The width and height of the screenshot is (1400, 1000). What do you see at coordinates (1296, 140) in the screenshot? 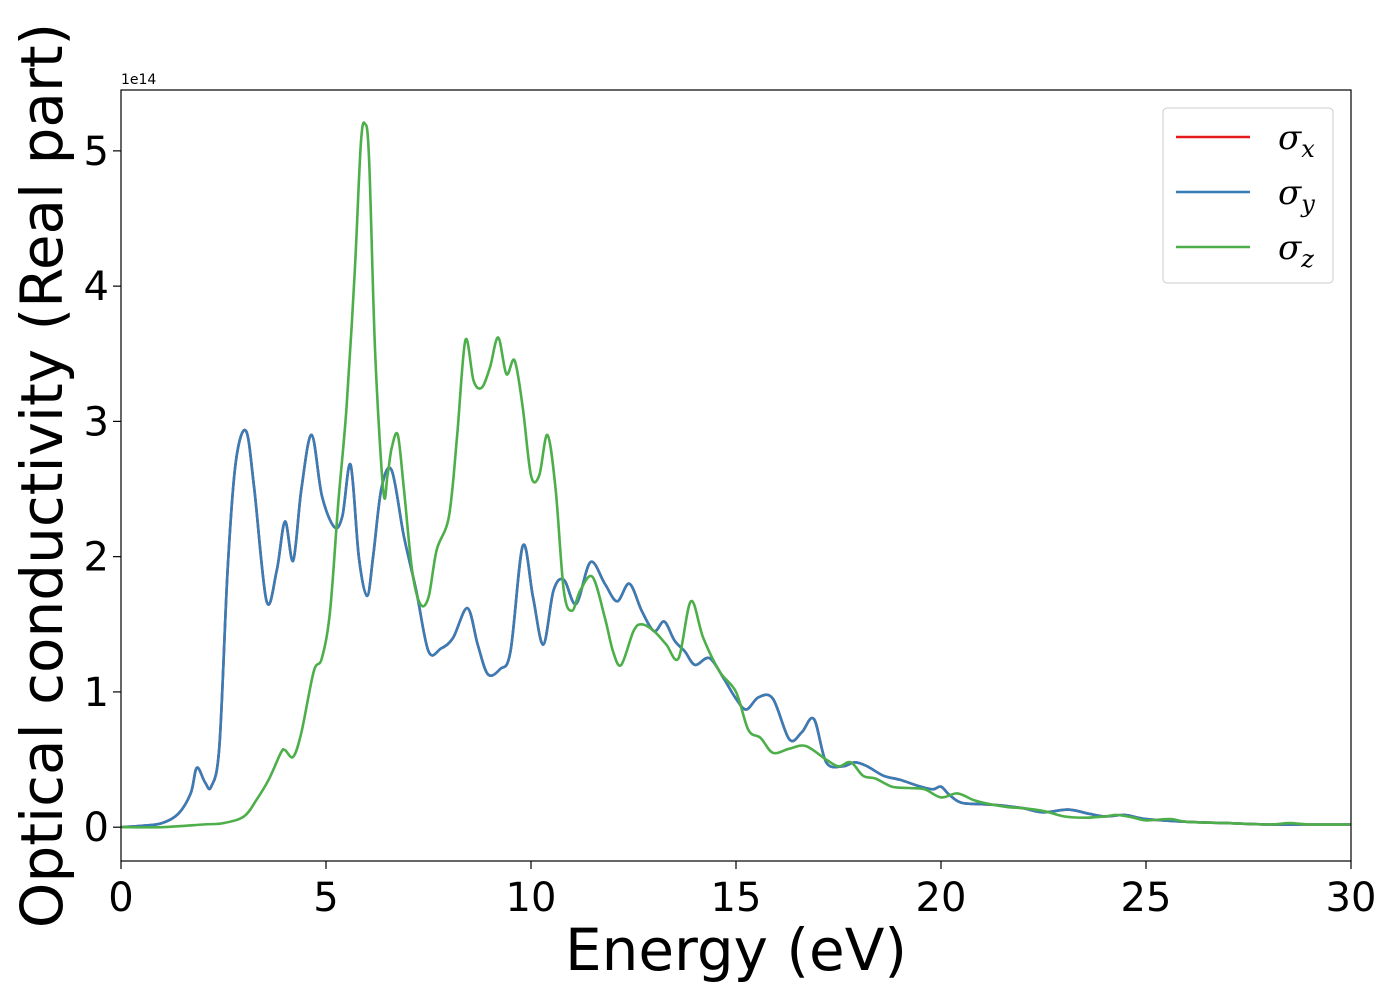
I see `legend-label-x: σx` at bounding box center [1296, 140].